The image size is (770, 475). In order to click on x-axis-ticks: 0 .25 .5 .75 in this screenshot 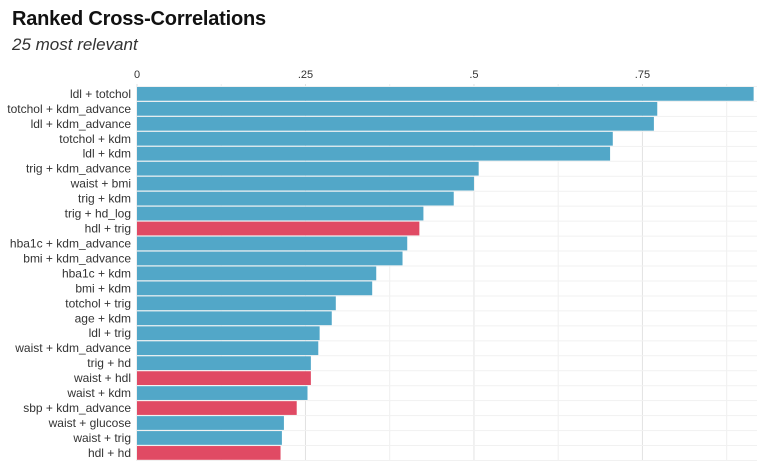, I will do `click(392, 75)`.